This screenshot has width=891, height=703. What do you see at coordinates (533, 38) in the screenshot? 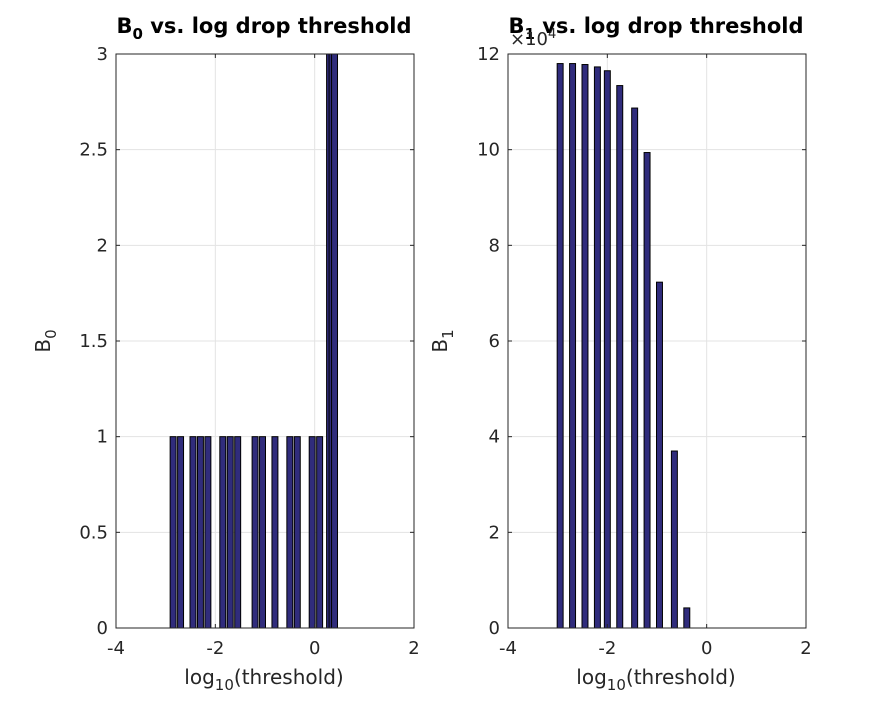
I see `y-axis-exponent: ×104` at bounding box center [533, 38].